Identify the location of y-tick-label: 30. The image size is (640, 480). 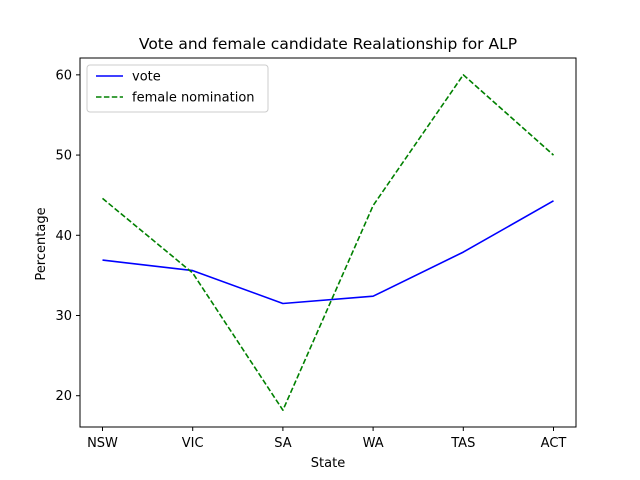
(63, 316).